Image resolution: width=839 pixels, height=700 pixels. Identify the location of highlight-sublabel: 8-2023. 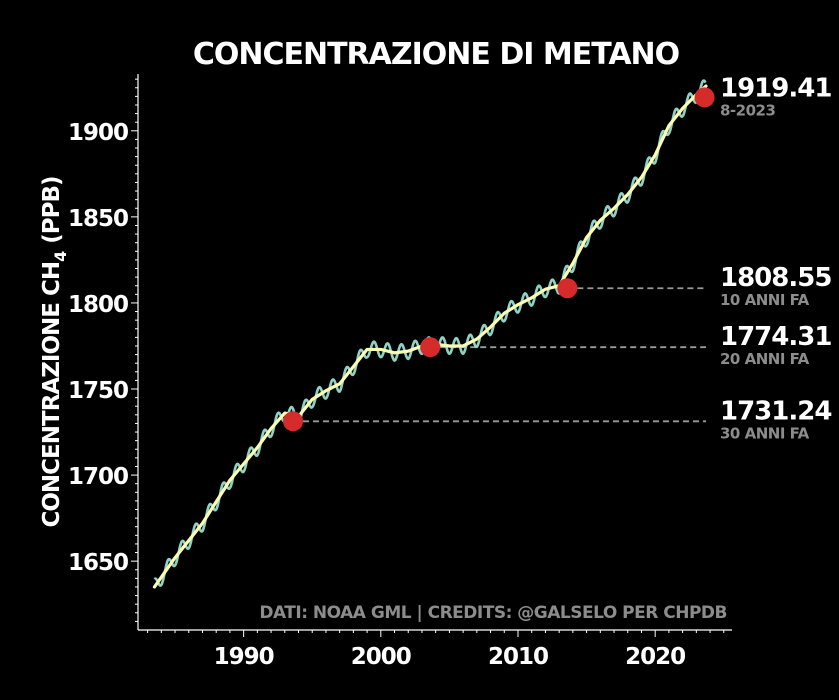
(747, 110).